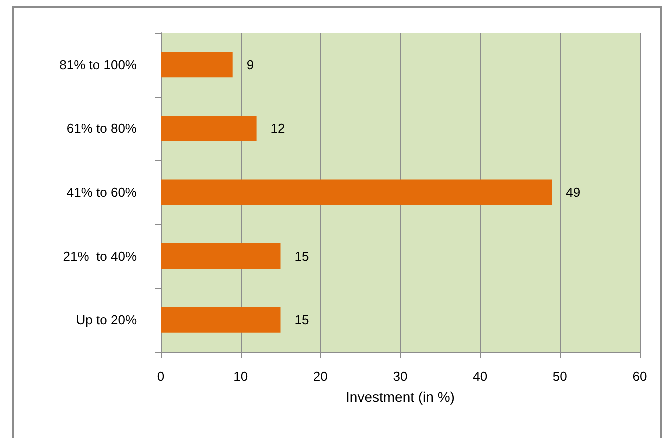 The height and width of the screenshot is (438, 665). I want to click on x-tick-label: 40, so click(480, 376).